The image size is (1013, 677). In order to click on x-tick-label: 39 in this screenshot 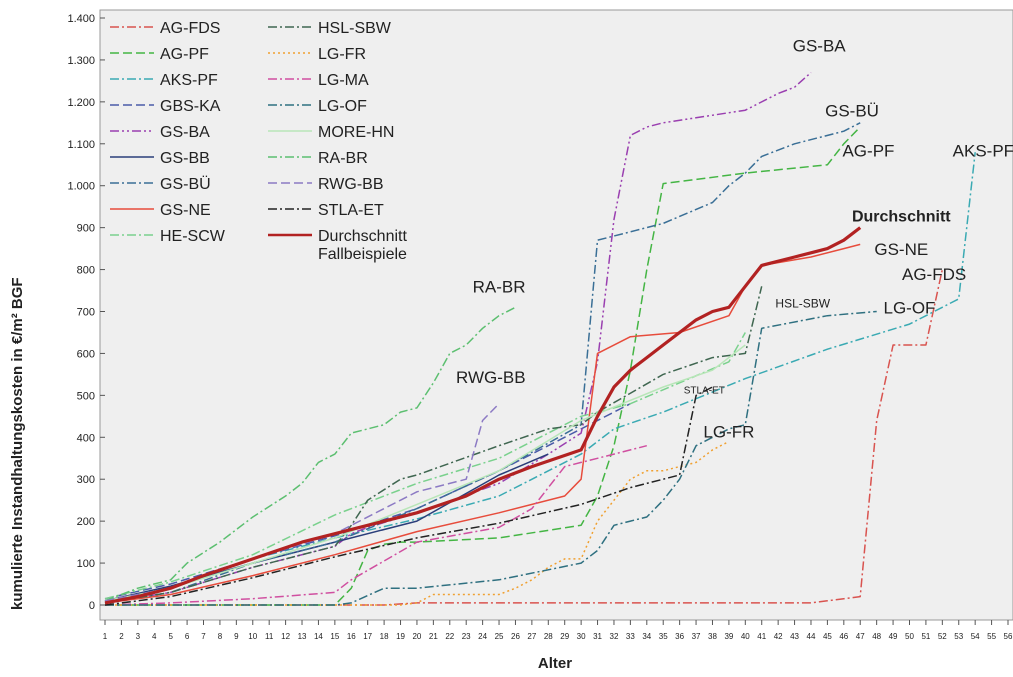, I will do `click(728, 636)`.